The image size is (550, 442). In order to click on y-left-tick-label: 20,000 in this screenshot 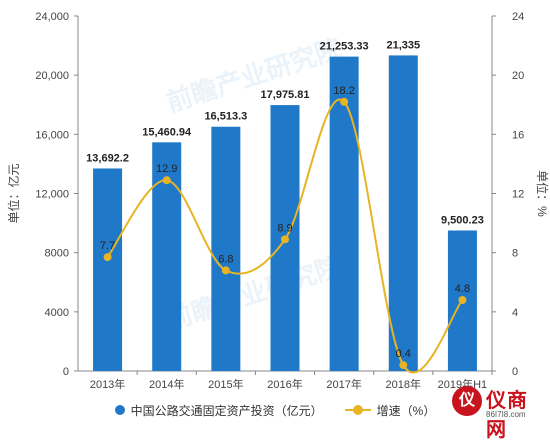, I will do `click(52, 76)`.